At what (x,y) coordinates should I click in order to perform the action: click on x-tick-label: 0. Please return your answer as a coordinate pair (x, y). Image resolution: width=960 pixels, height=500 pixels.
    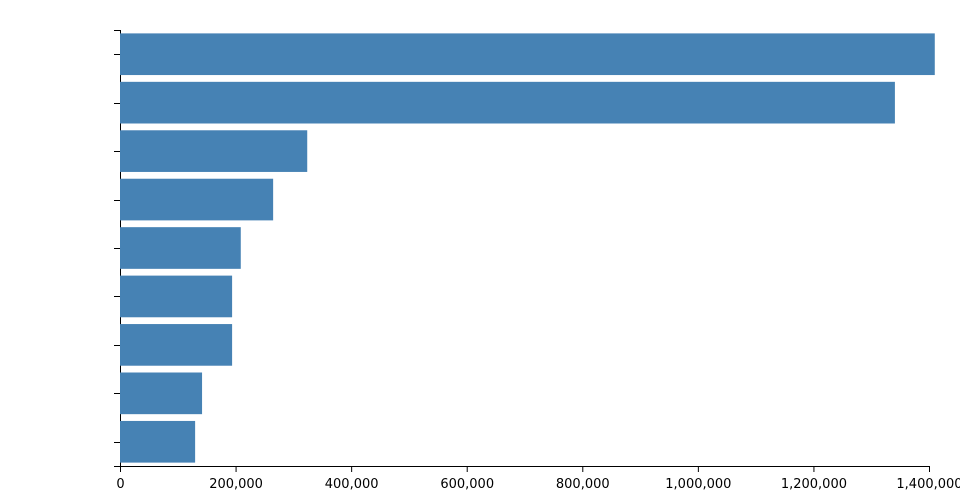
    Looking at the image, I should click on (120, 484).